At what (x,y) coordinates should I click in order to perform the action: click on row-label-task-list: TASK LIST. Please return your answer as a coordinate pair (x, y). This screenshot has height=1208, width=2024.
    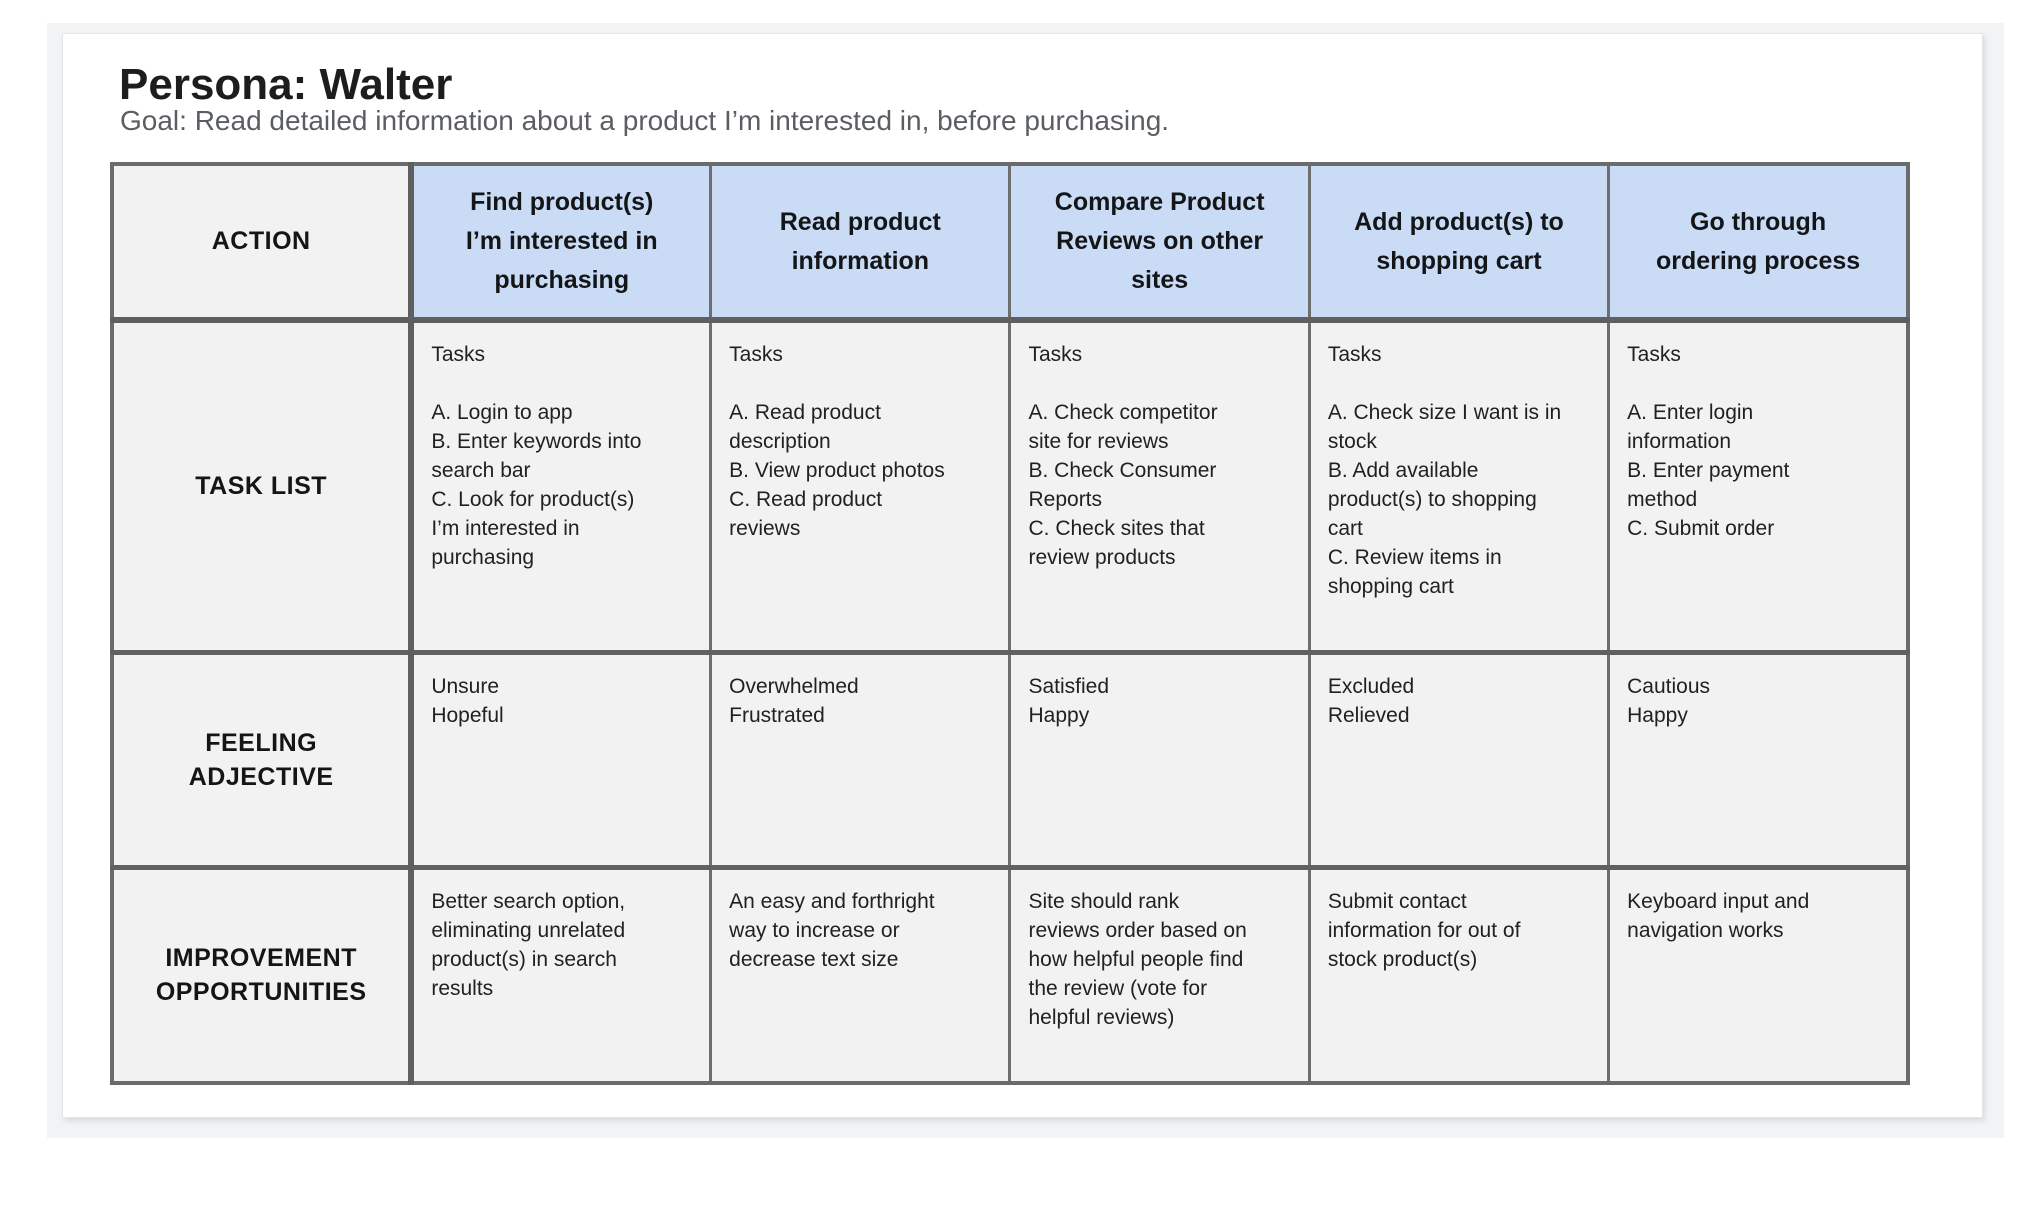
    Looking at the image, I should click on (262, 486).